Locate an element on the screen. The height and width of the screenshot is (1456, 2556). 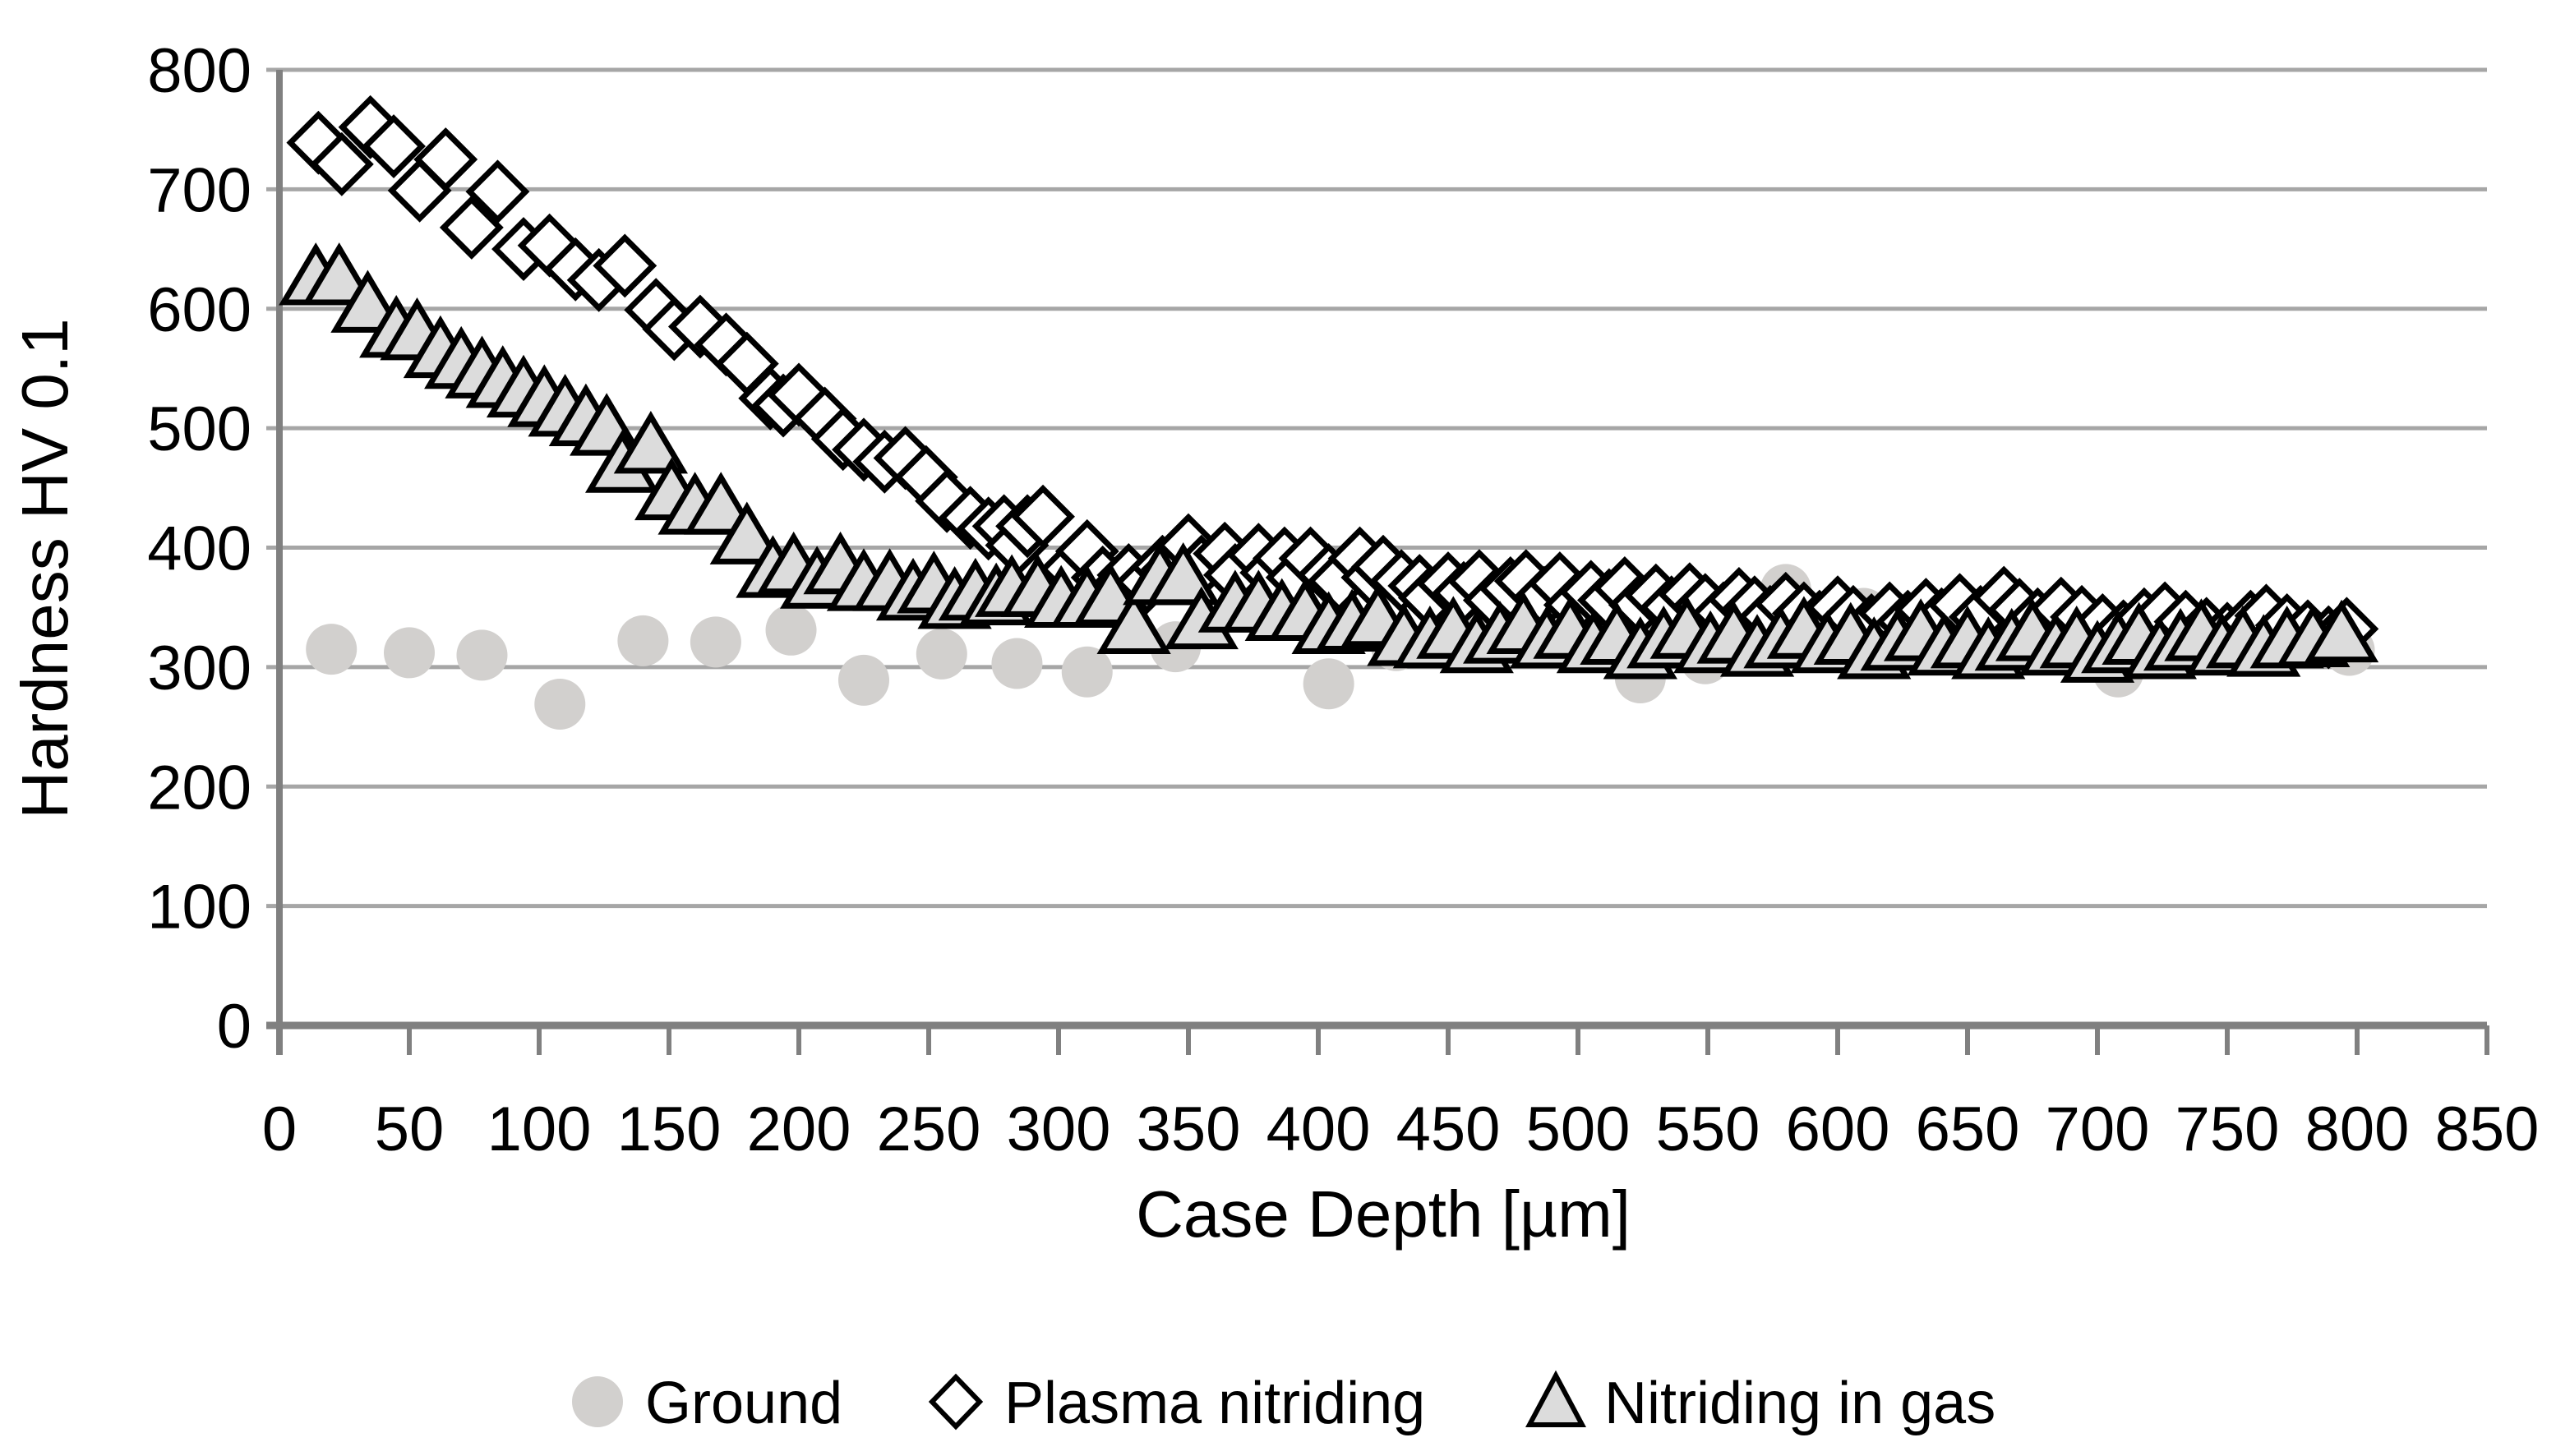
x-tick-label: 550 is located at coordinates (1708, 1129).